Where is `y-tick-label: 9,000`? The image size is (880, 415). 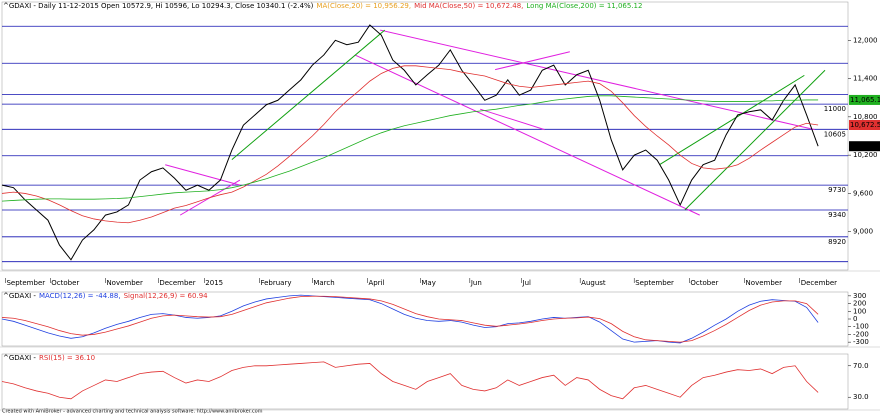
y-tick-label: 9,000 is located at coordinates (863, 232).